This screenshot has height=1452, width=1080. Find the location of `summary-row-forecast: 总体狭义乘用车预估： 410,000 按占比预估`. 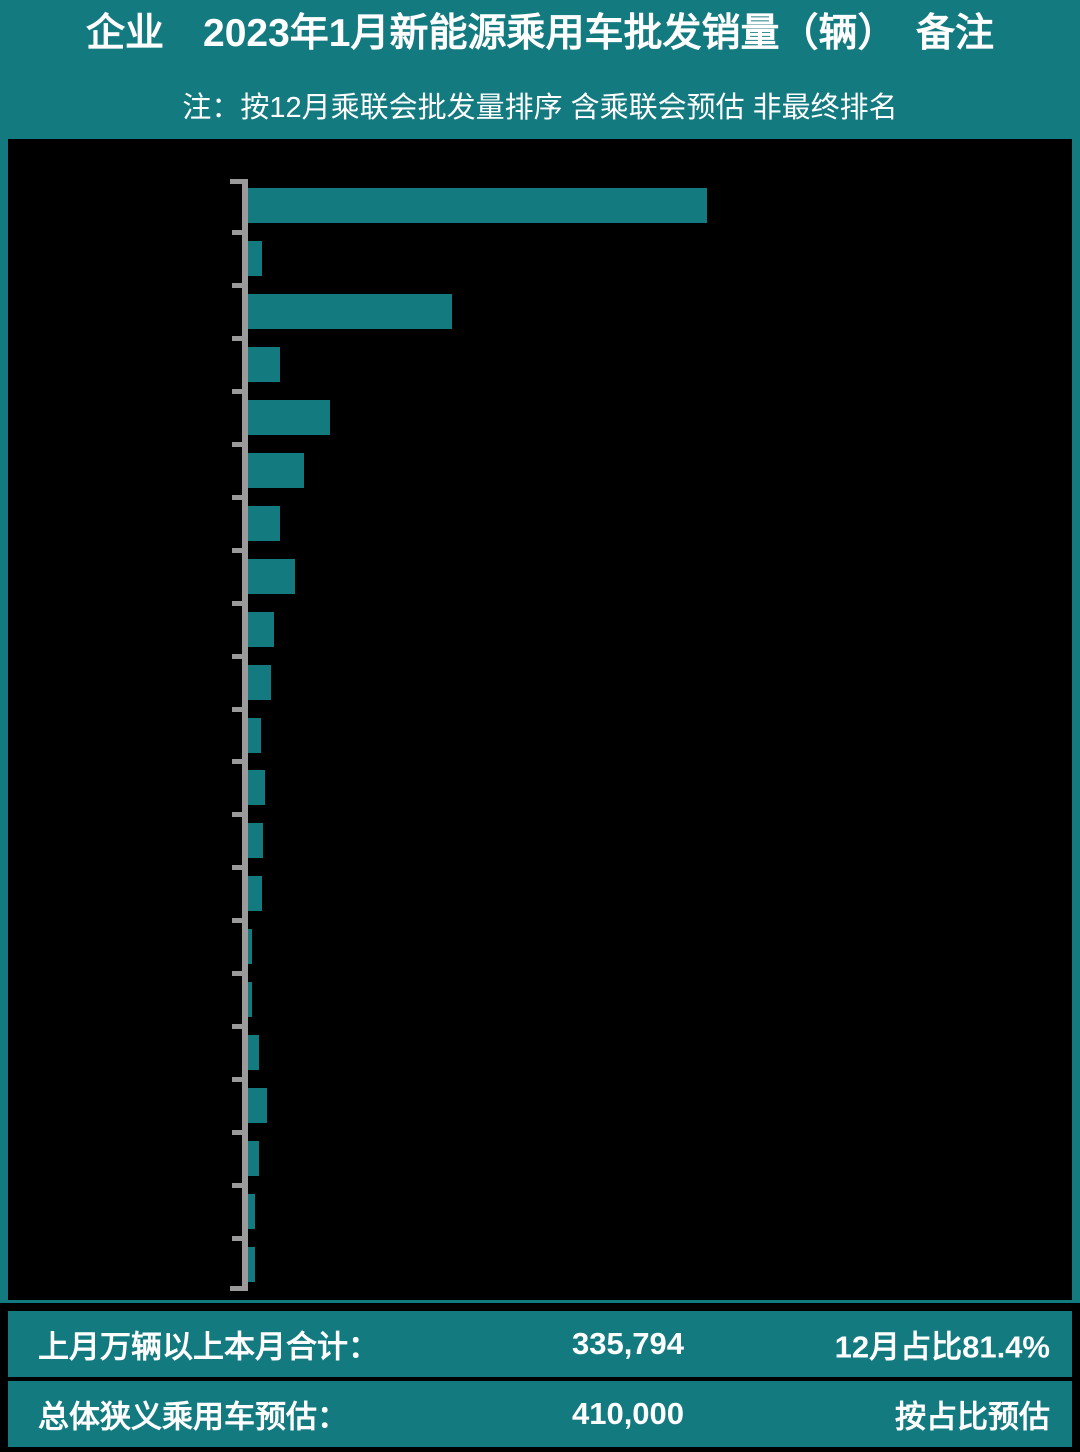

summary-row-forecast: 总体狭义乘用车预估： 410,000 按占比预估 is located at coordinates (540, 1414).